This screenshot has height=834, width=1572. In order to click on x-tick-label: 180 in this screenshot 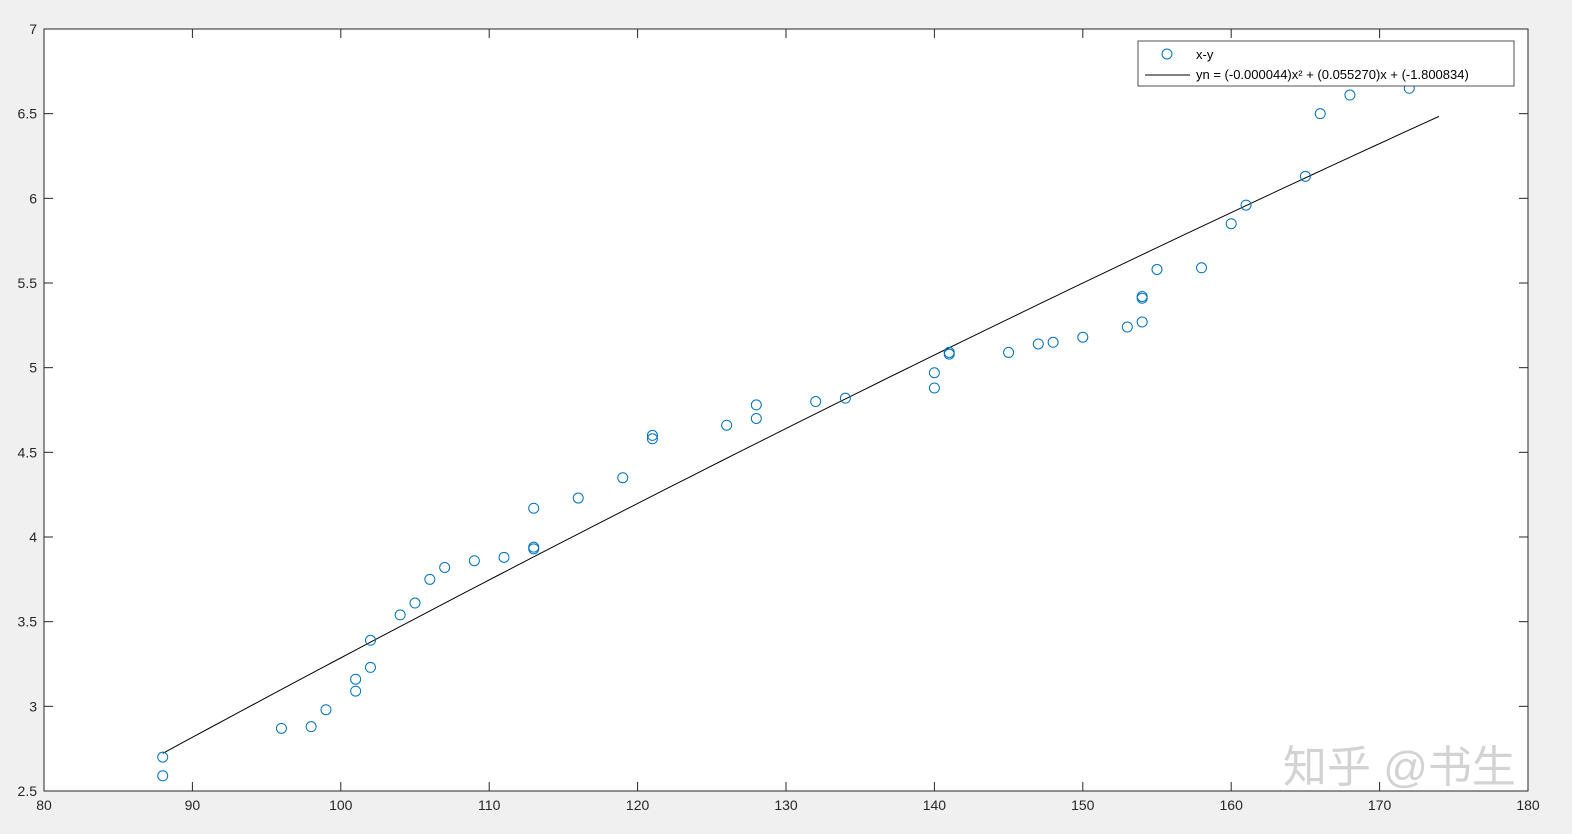, I will do `click(1528, 805)`.